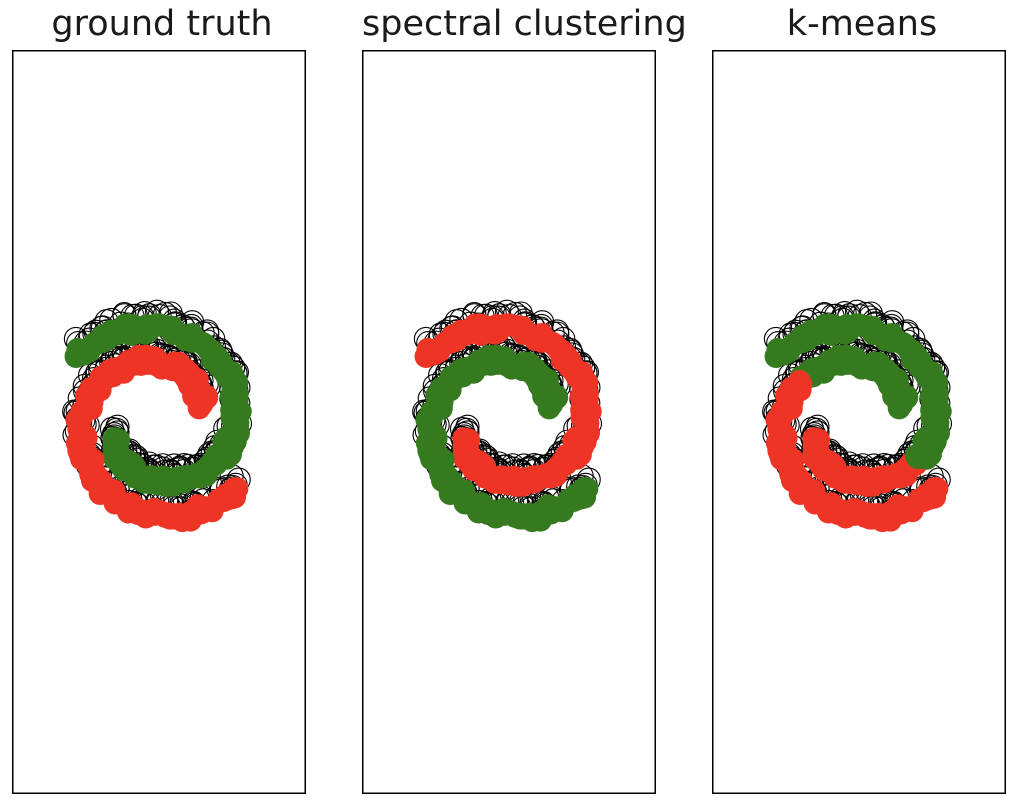  Describe the element at coordinates (524, 24) in the screenshot. I see `chart-title: spectral clustering` at that location.